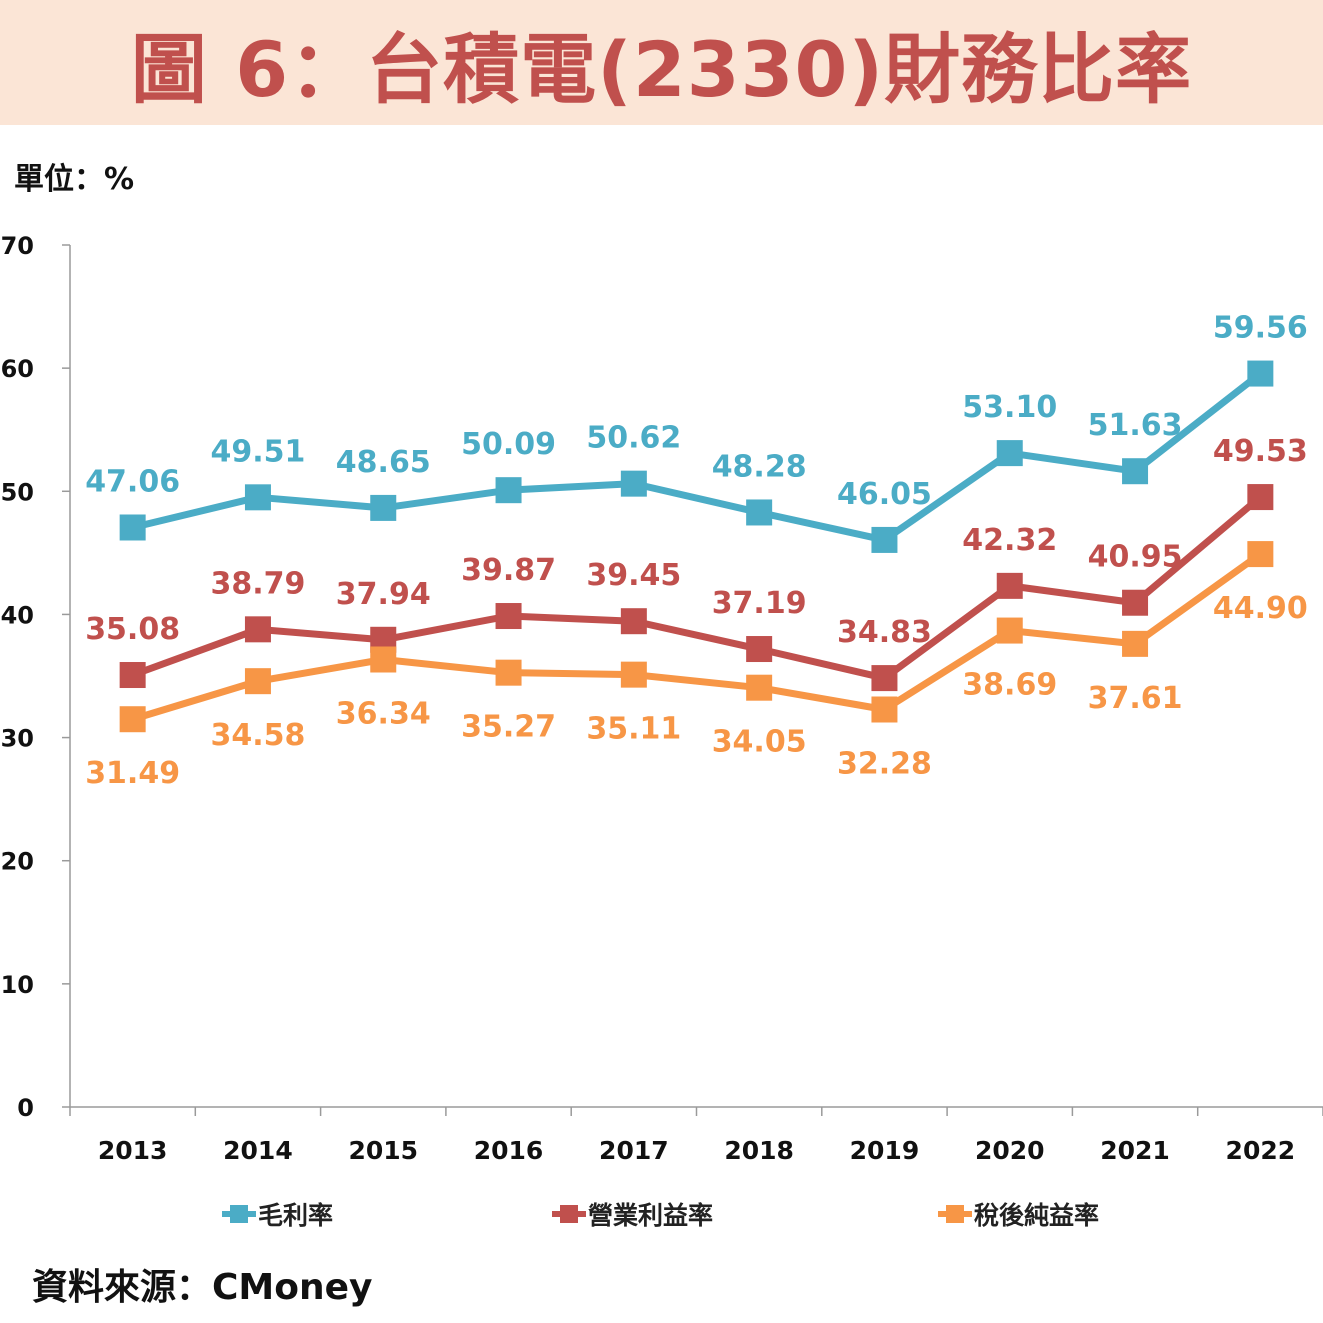  I want to click on x-tick-label: 2018, so click(759, 1150).